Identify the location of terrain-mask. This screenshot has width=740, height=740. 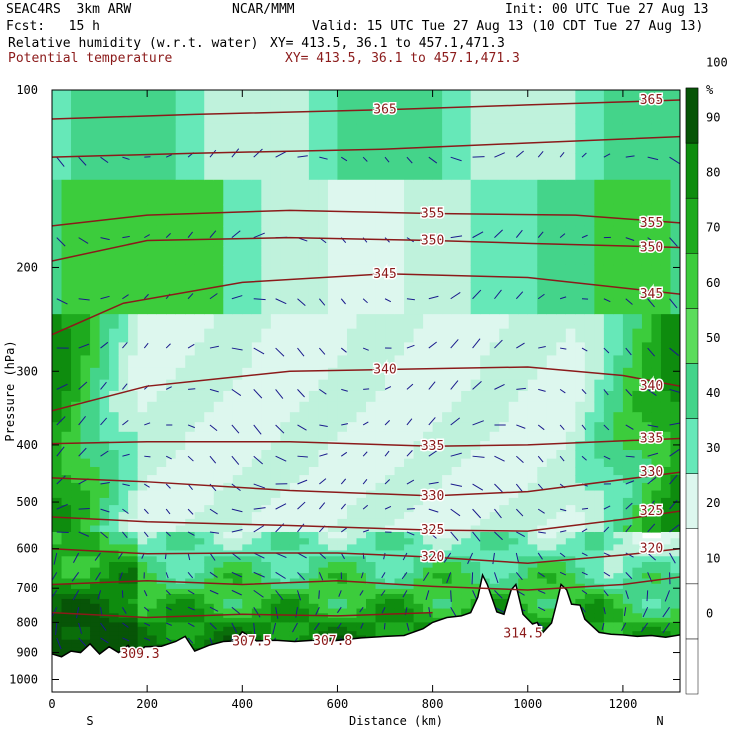
(366, 633).